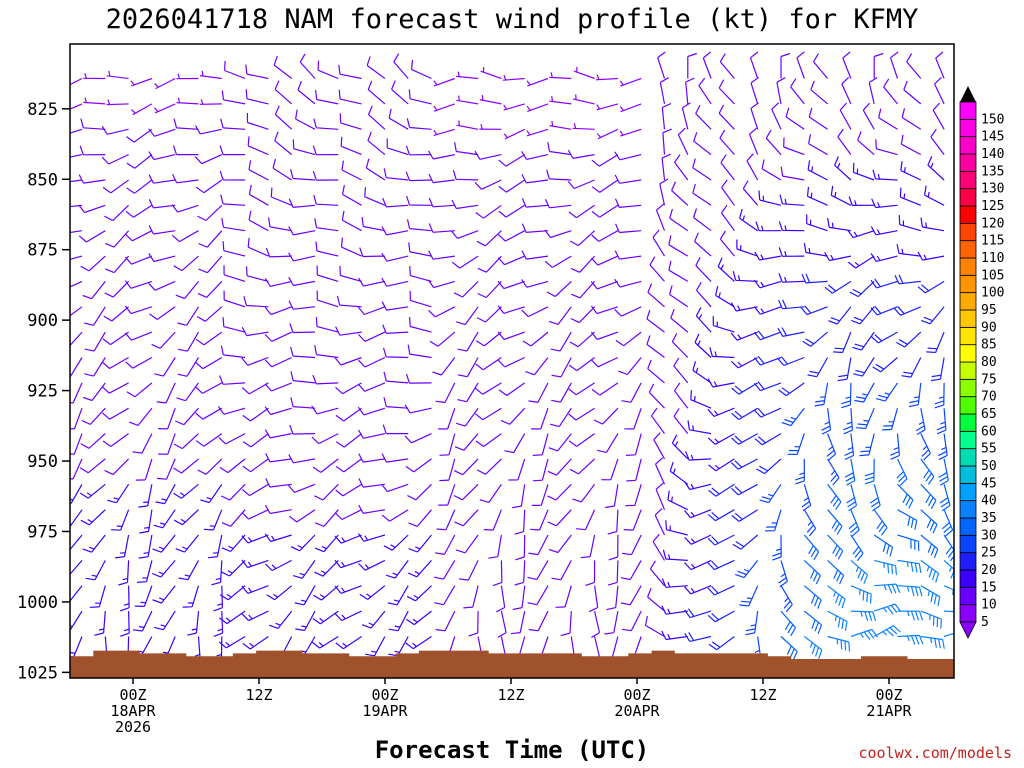 This screenshot has width=1024, height=768. Describe the element at coordinates (985, 622) in the screenshot. I see `colorbar-label: 5` at that location.